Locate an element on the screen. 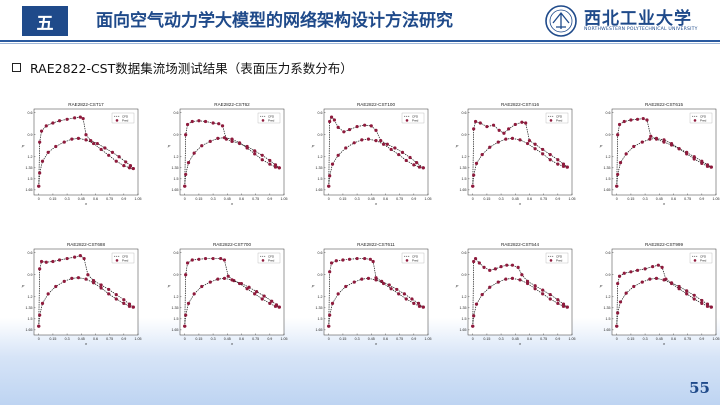 This screenshot has width=720, height=405. x-tick-label: 0.6 is located at coordinates (241, 199).